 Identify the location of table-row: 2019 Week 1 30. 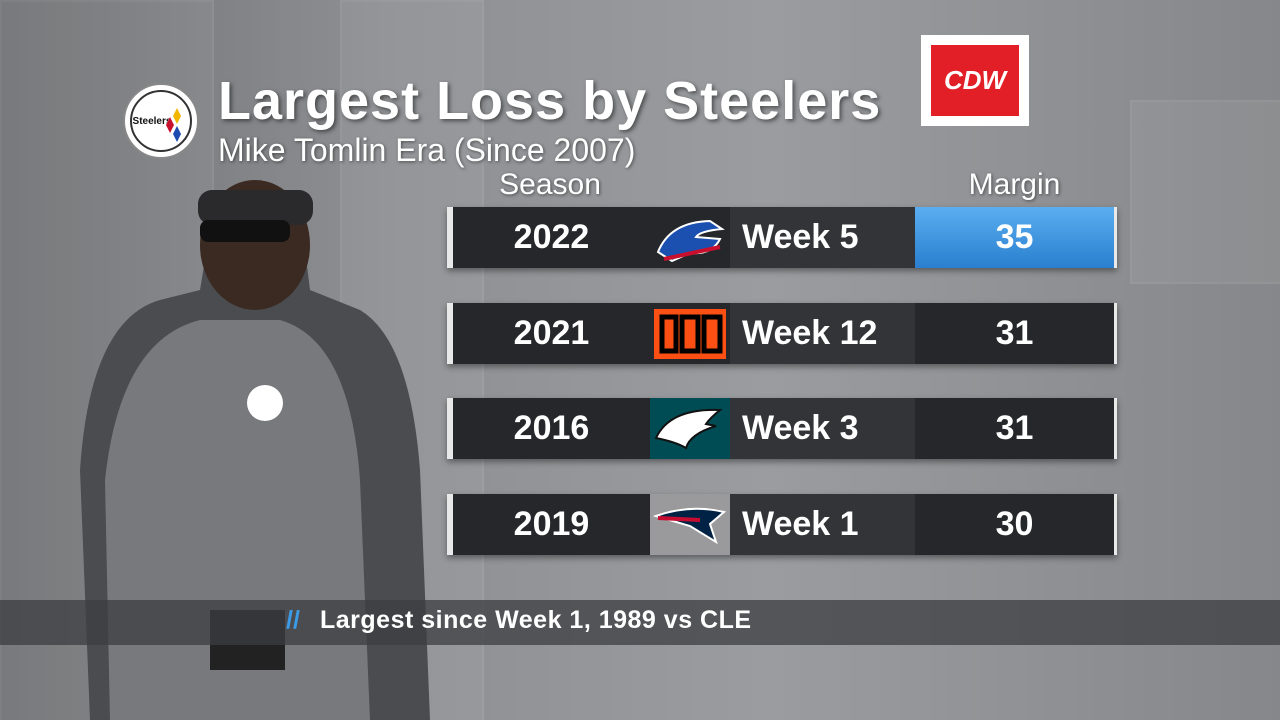
(782, 524).